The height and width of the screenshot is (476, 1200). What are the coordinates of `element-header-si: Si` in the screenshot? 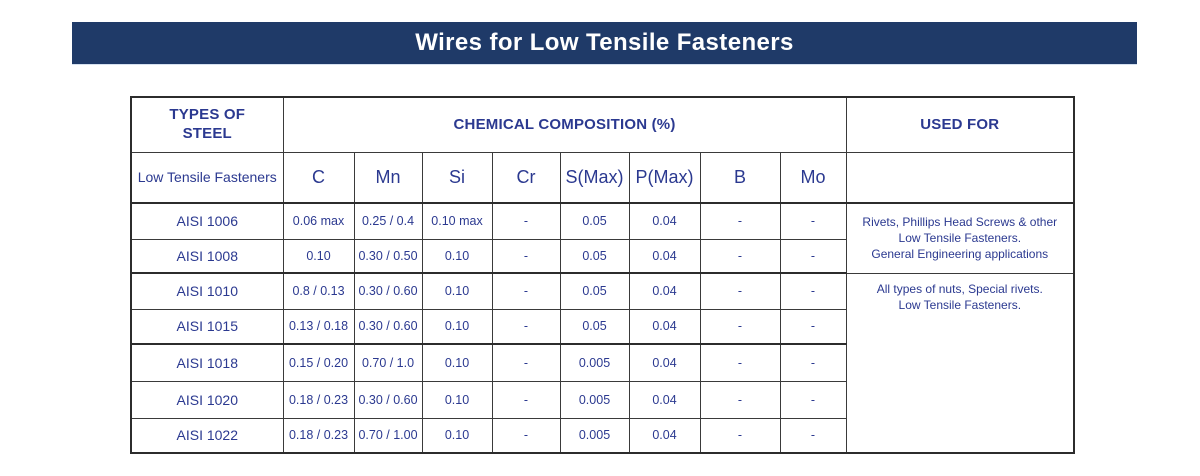 It's located at (457, 177).